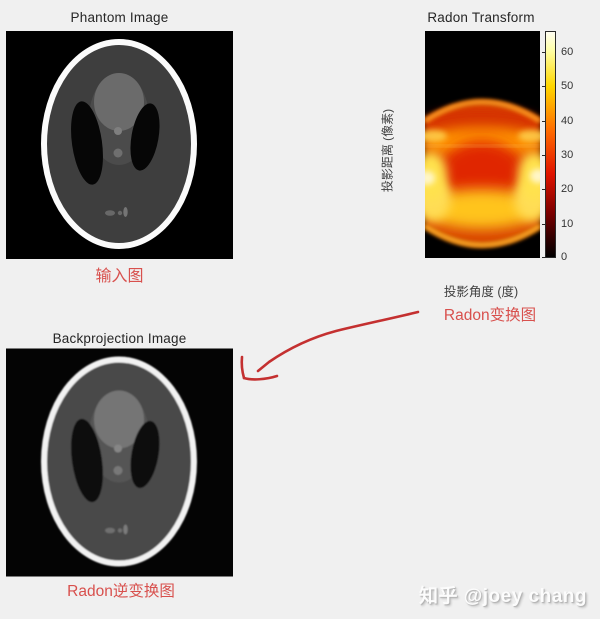  Describe the element at coordinates (490, 315) in the screenshot. I see `radon-caption-label: Radon变换图` at that location.